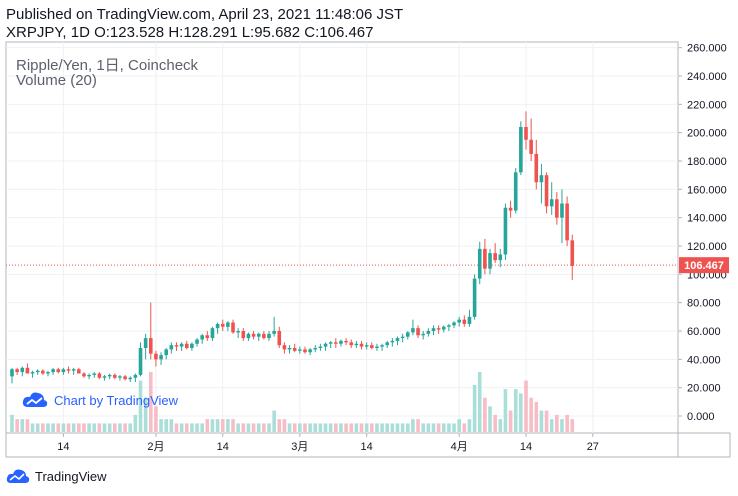 Image resolution: width=738 pixels, height=496 pixels. Describe the element at coordinates (707, 134) in the screenshot. I see `y-tick-label: 200.000` at that location.